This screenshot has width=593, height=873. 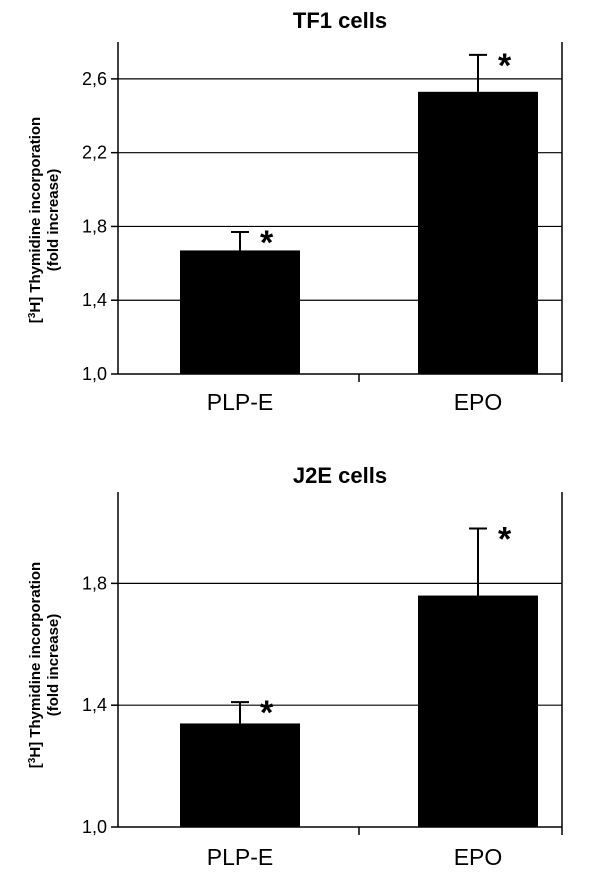 I want to click on y-tick-label: 2,6, so click(x=94, y=79).